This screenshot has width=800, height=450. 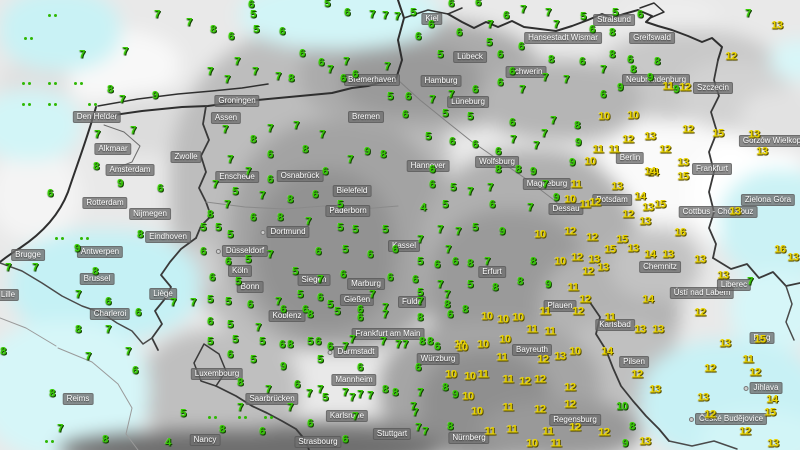 What do you see at coordinates (10, 295) in the screenshot?
I see `city-label: Lille` at bounding box center [10, 295].